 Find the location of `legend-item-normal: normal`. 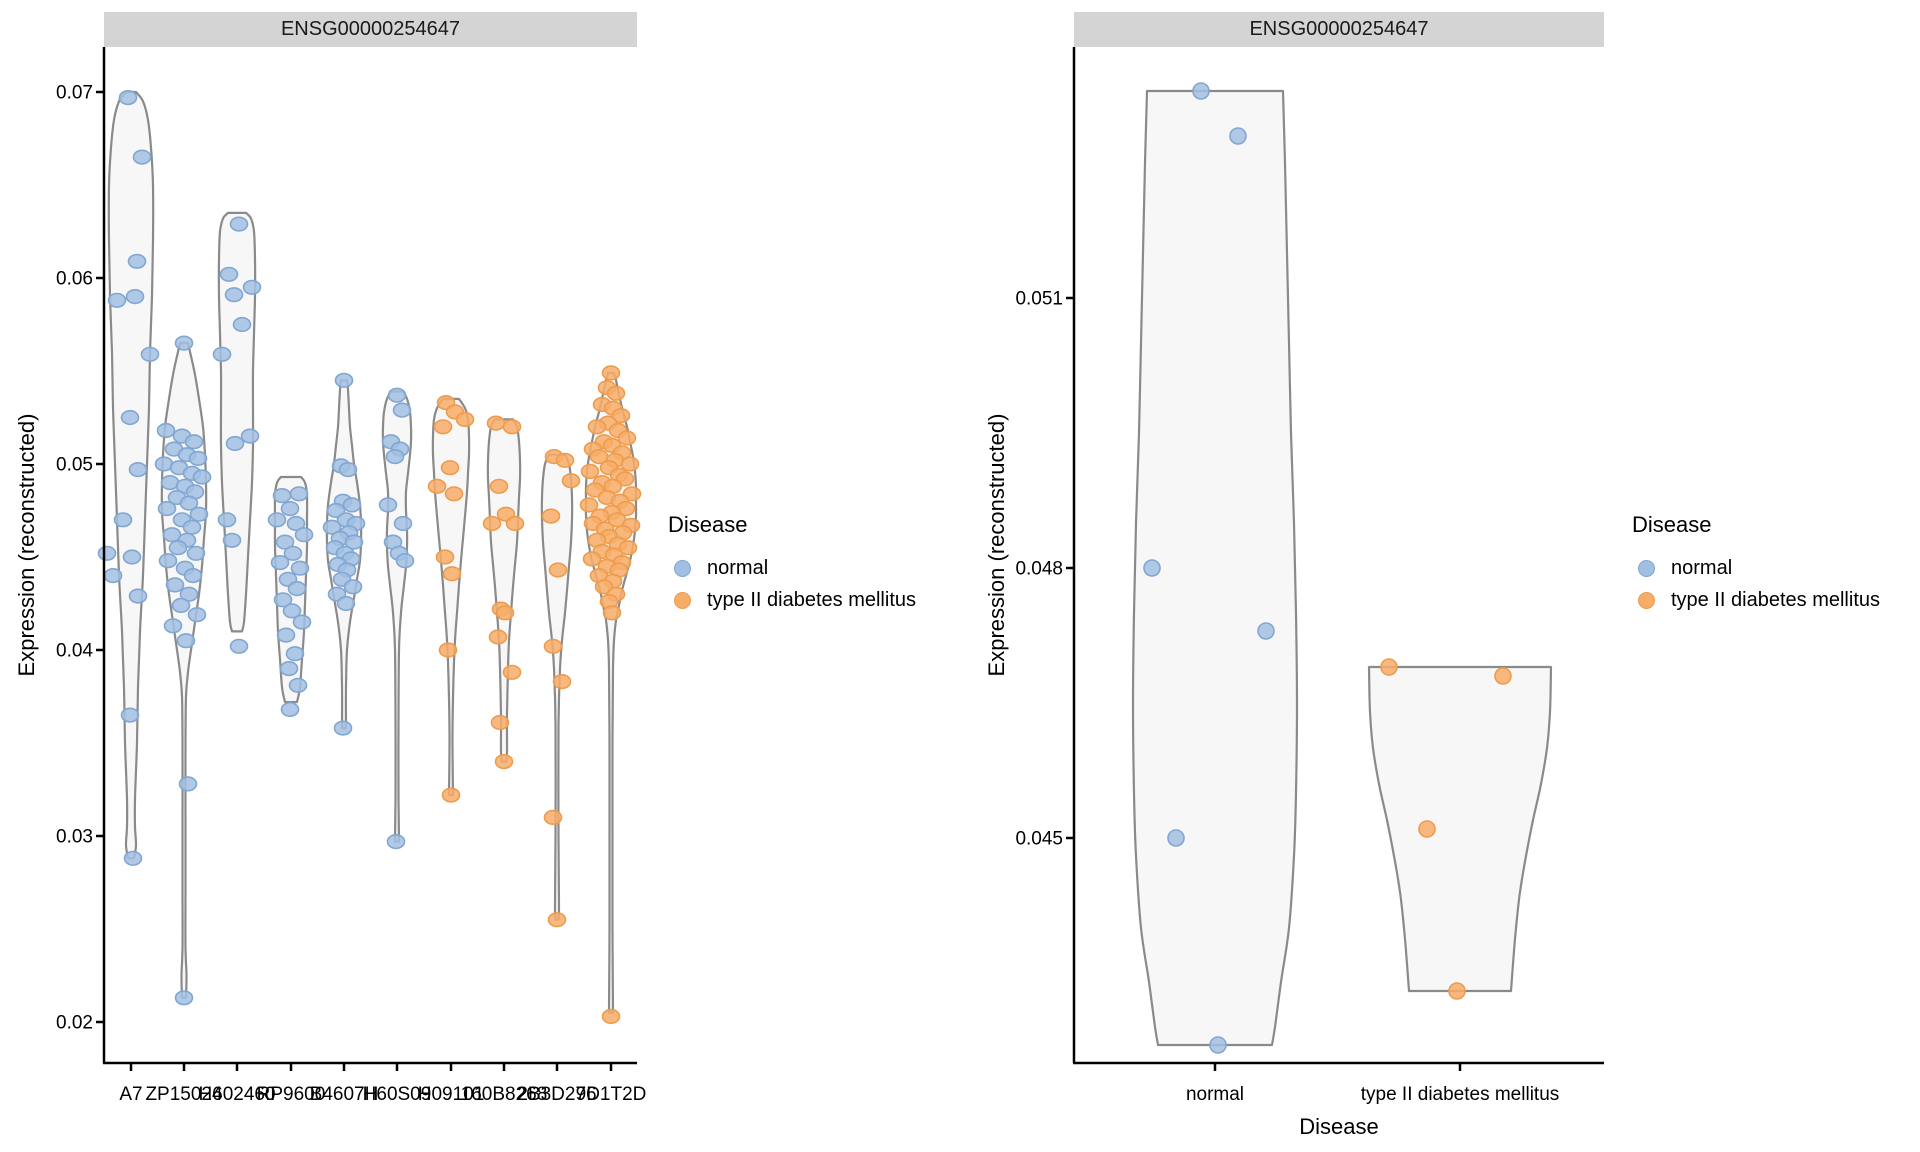

legend-item-normal: normal is located at coordinates (818, 568).